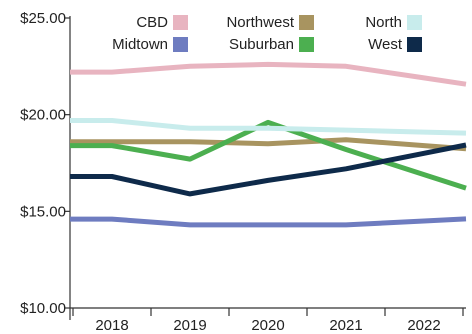 Image resolution: width=472 pixels, height=334 pixels. I want to click on series-line-north, so click(268, 127).